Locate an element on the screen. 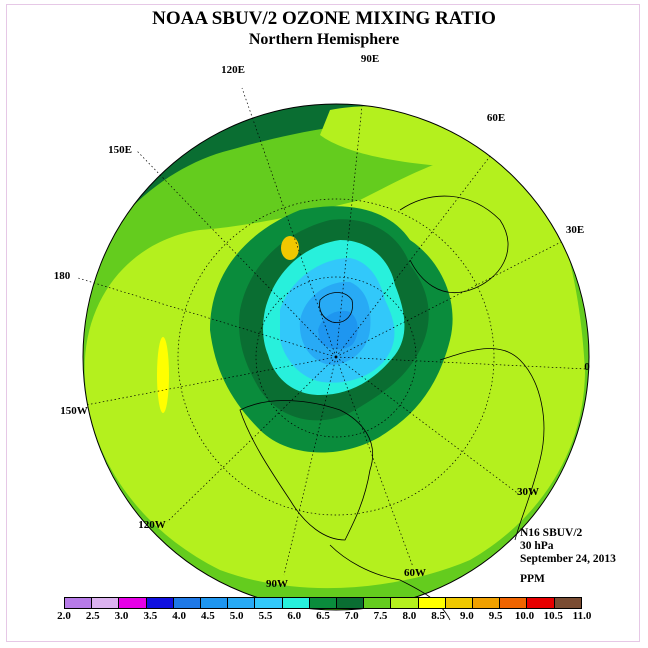 This screenshot has width=648, height=648. colorbar is located at coordinates (323, 603).